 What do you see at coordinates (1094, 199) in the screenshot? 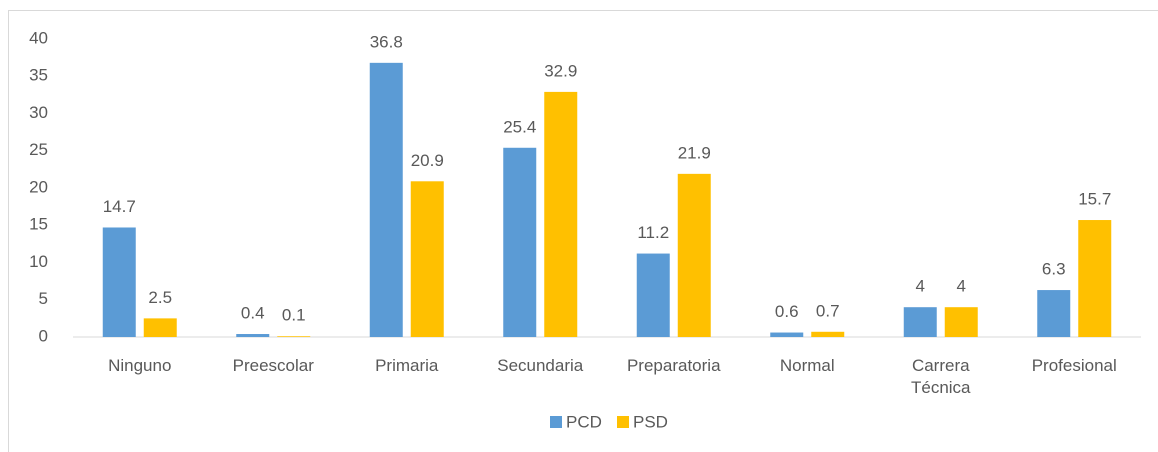
I see `data-label: 15.7` at bounding box center [1094, 199].